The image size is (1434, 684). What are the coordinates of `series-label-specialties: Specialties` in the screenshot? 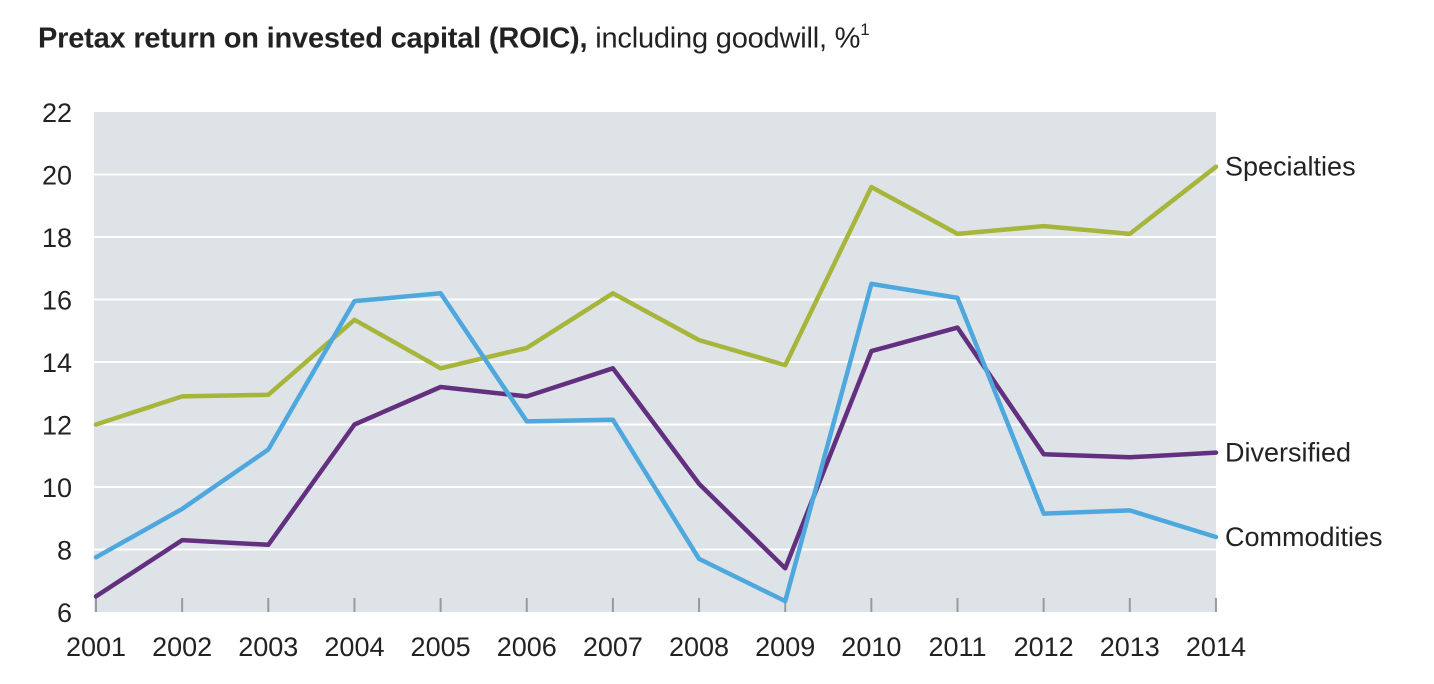 It's located at (1290, 167).